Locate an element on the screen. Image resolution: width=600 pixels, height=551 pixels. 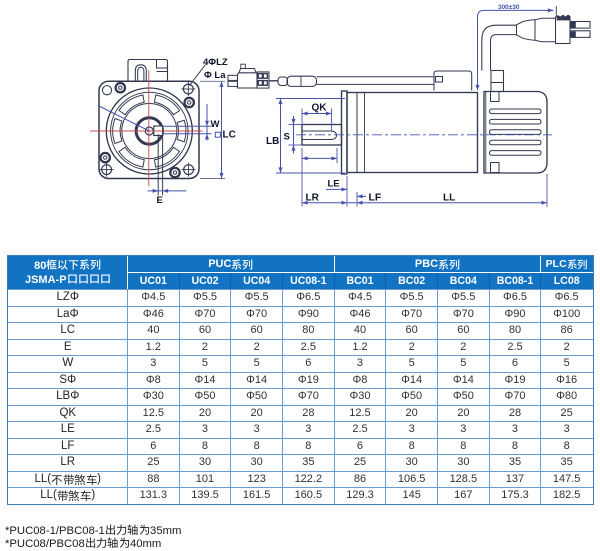
svg-text: LC is located at coordinates (229, 135).